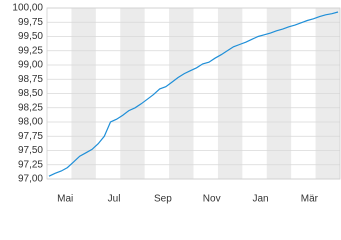 This screenshot has height=240, width=341. I want to click on x-tick-label: Jan, so click(260, 199).